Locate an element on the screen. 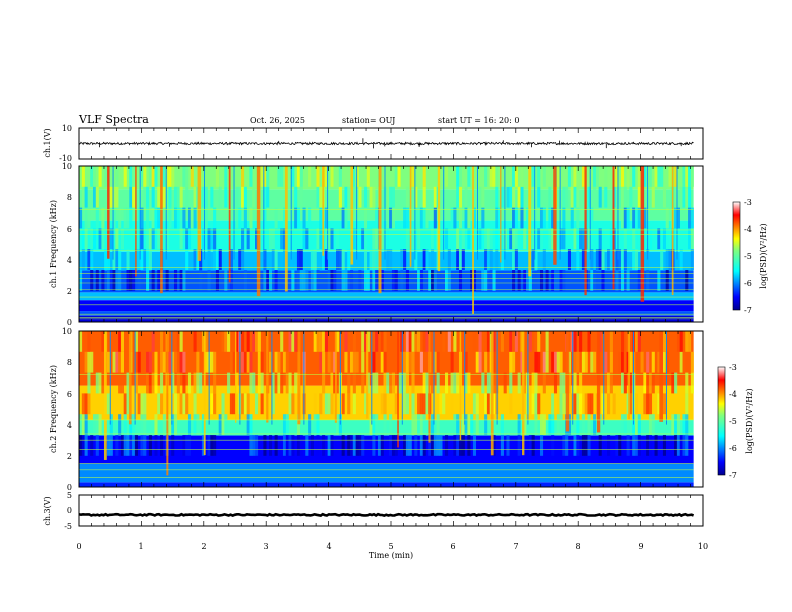 Image resolution: width=792 pixels, height=612 pixels. ch1-ytick-4: 4 is located at coordinates (69, 260).